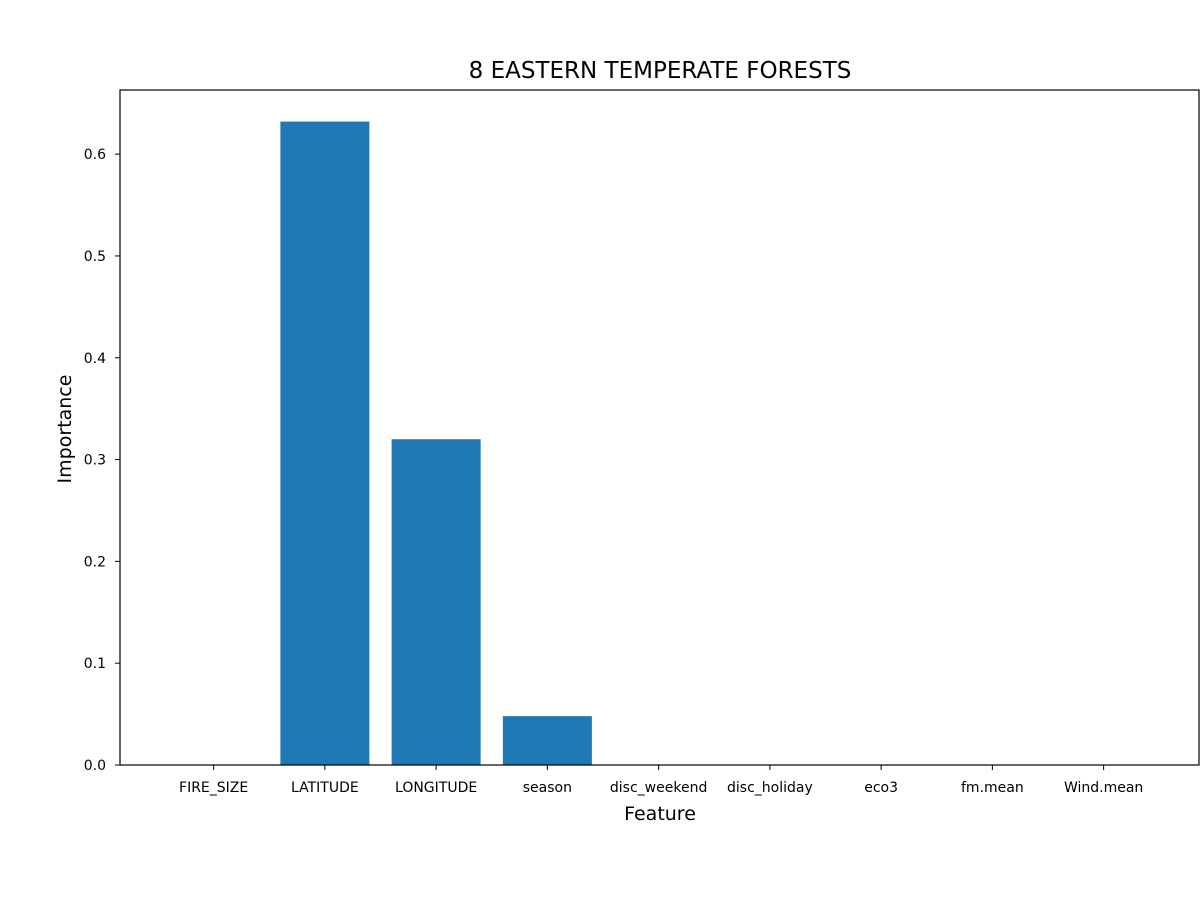 This screenshot has width=1200, height=905. Describe the element at coordinates (325, 788) in the screenshot. I see `x-tick-label: LATITUDE` at that location.